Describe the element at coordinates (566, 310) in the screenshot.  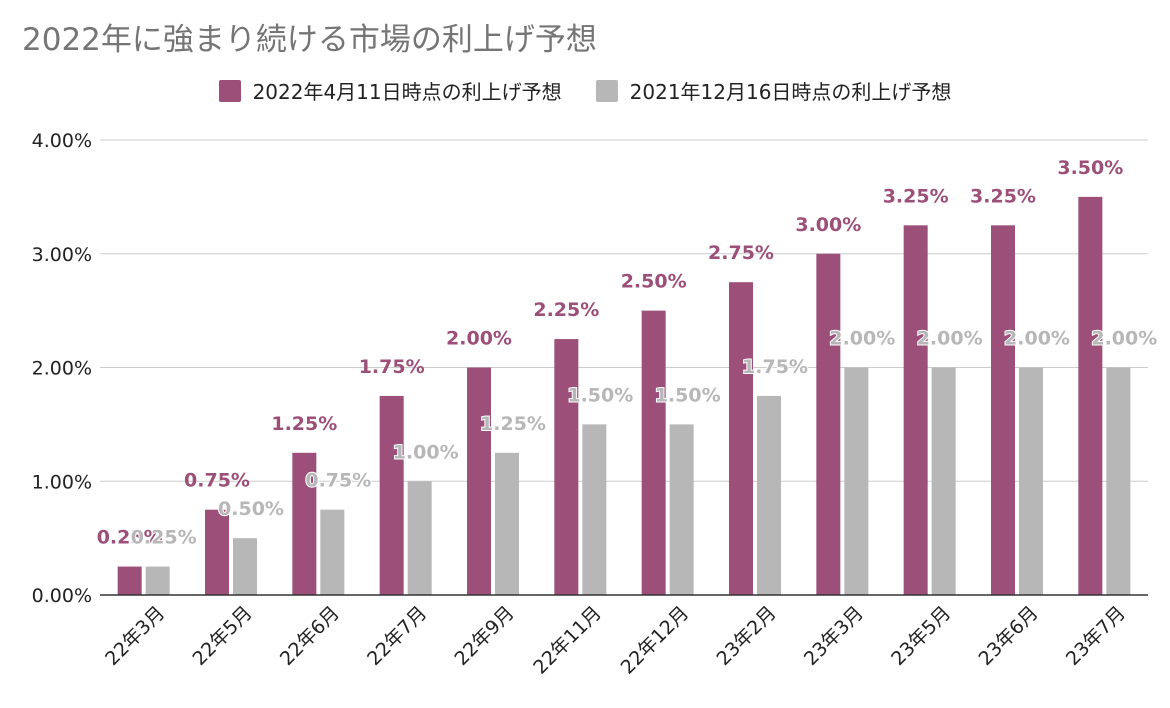
I see `data-label: 2.25%` at that location.